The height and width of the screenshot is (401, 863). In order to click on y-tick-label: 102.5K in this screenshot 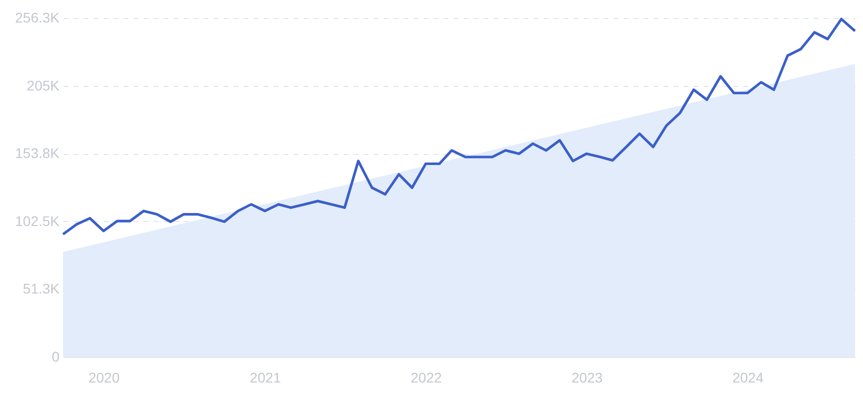, I will do `click(37, 220)`.